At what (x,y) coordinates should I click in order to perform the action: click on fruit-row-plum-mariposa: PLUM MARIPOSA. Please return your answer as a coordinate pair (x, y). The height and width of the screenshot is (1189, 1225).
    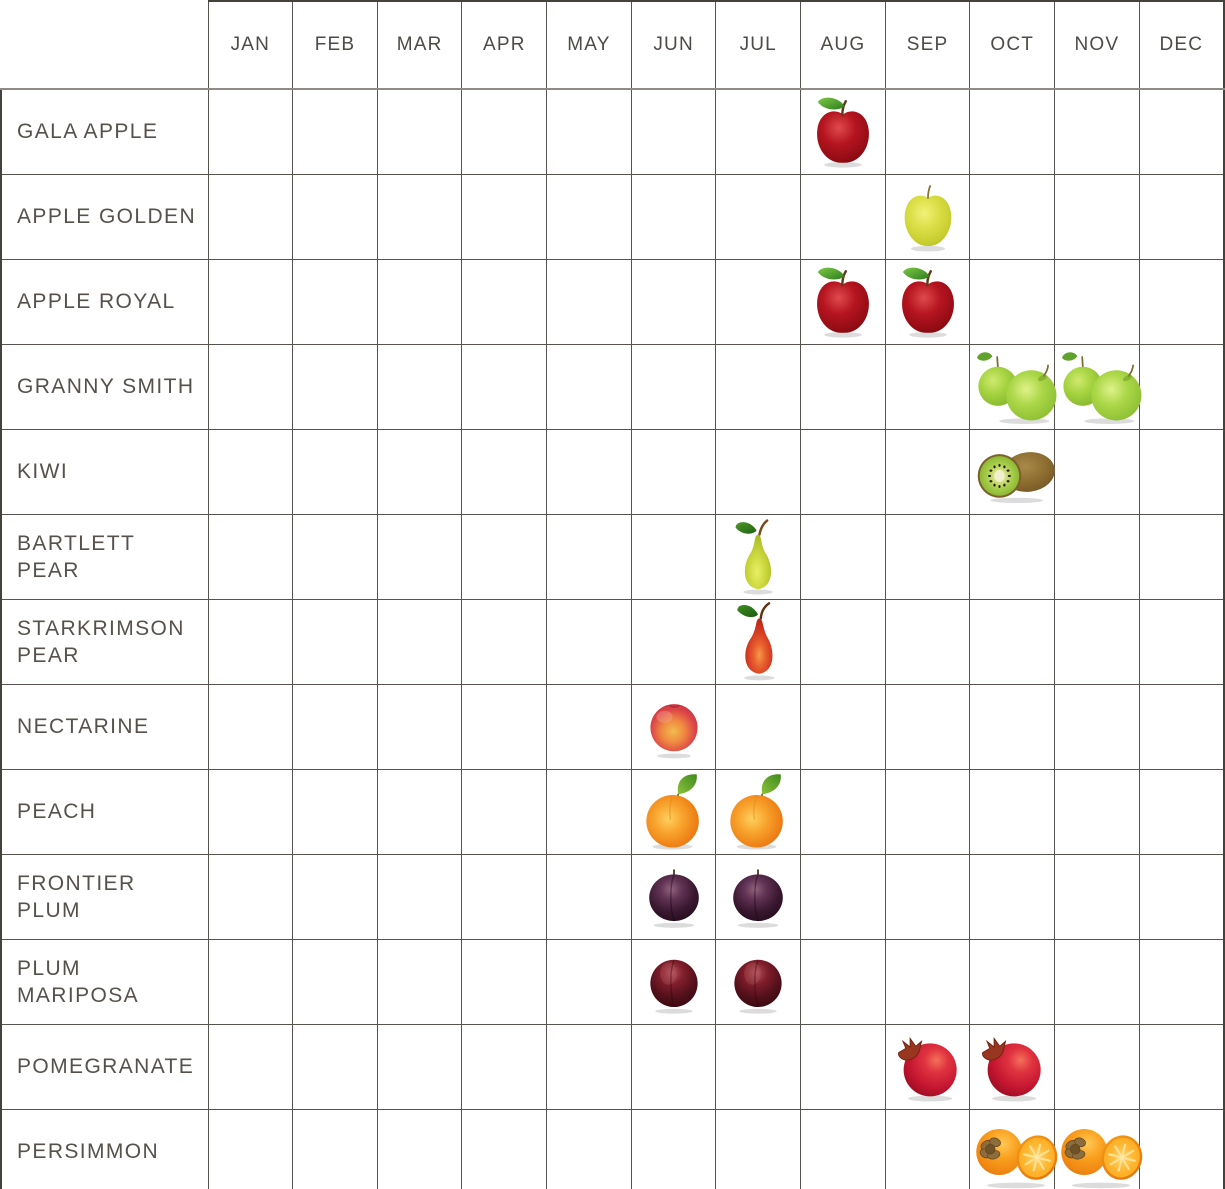
    Looking at the image, I should click on (612, 982).